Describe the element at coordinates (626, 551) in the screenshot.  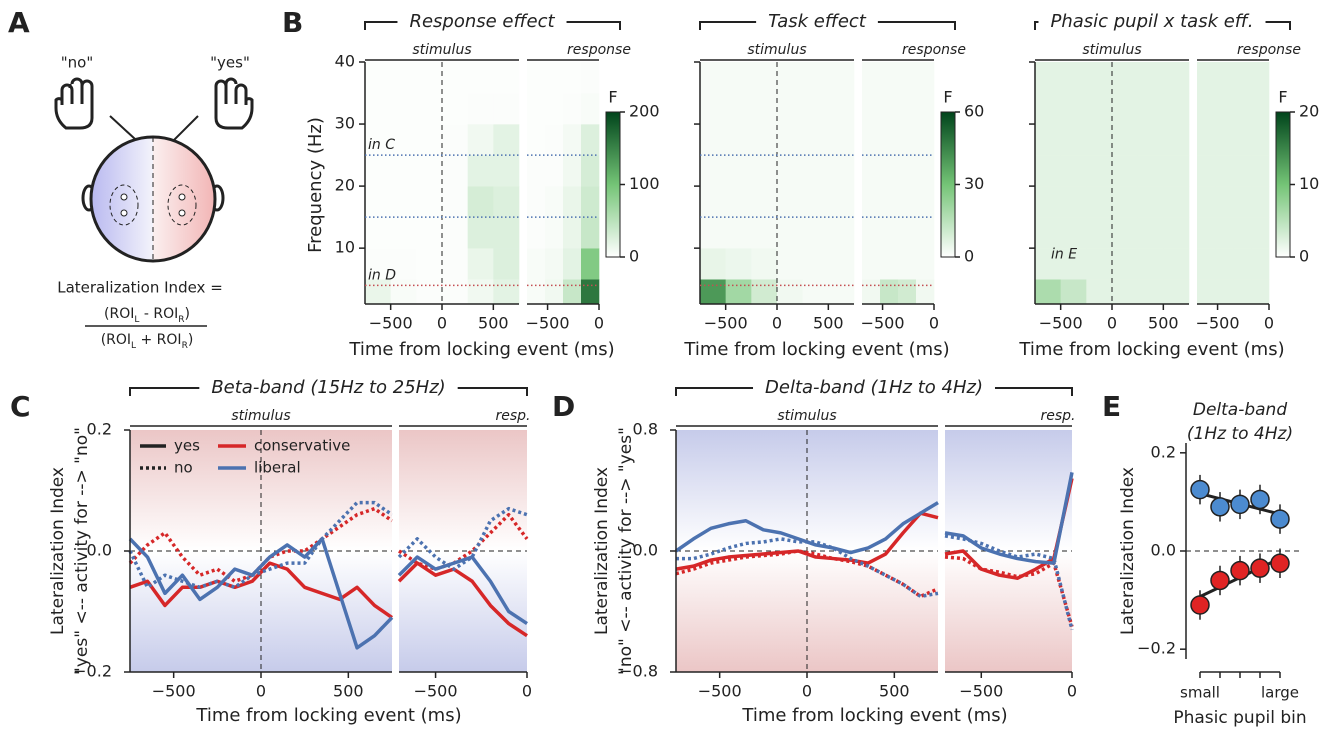
I see `y-axis-label: "no" <-- activity for --> "yes"` at that location.